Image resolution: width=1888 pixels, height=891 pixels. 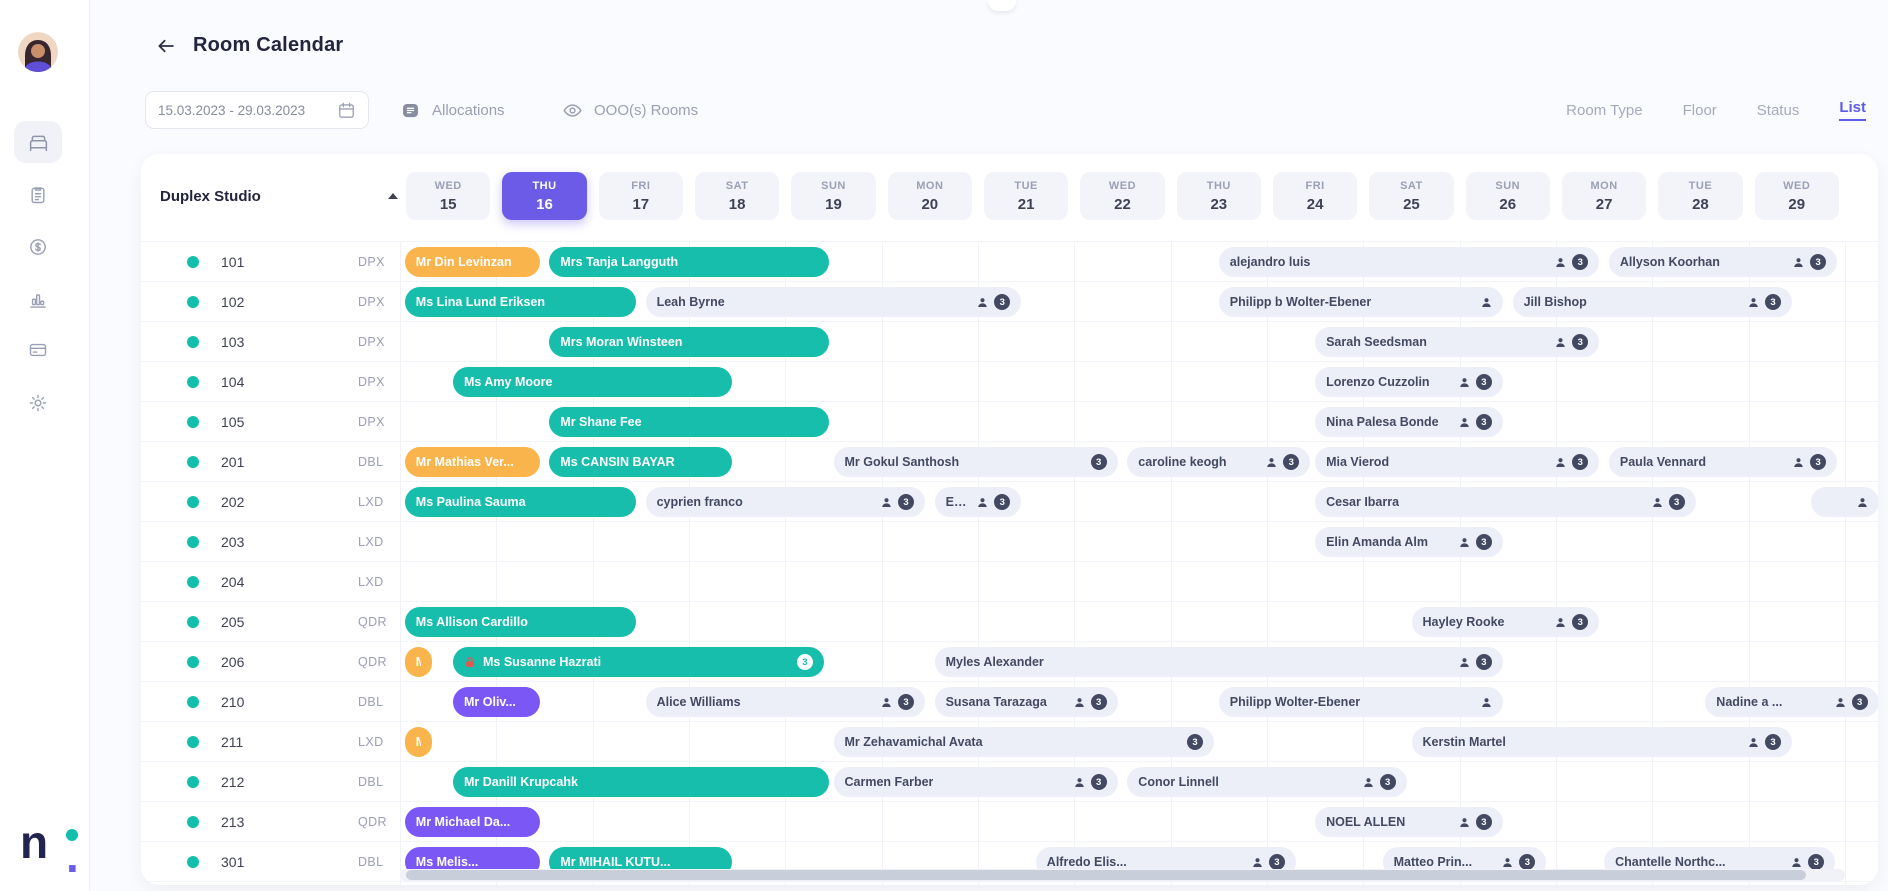 I want to click on day-cell-wed-15: WED 15, so click(x=448, y=196).